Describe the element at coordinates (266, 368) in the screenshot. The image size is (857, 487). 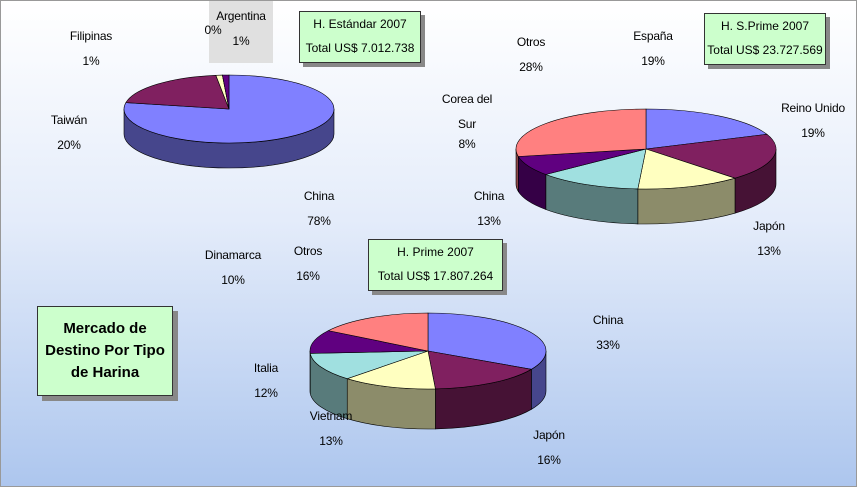
I see `slice-label: Italia` at that location.